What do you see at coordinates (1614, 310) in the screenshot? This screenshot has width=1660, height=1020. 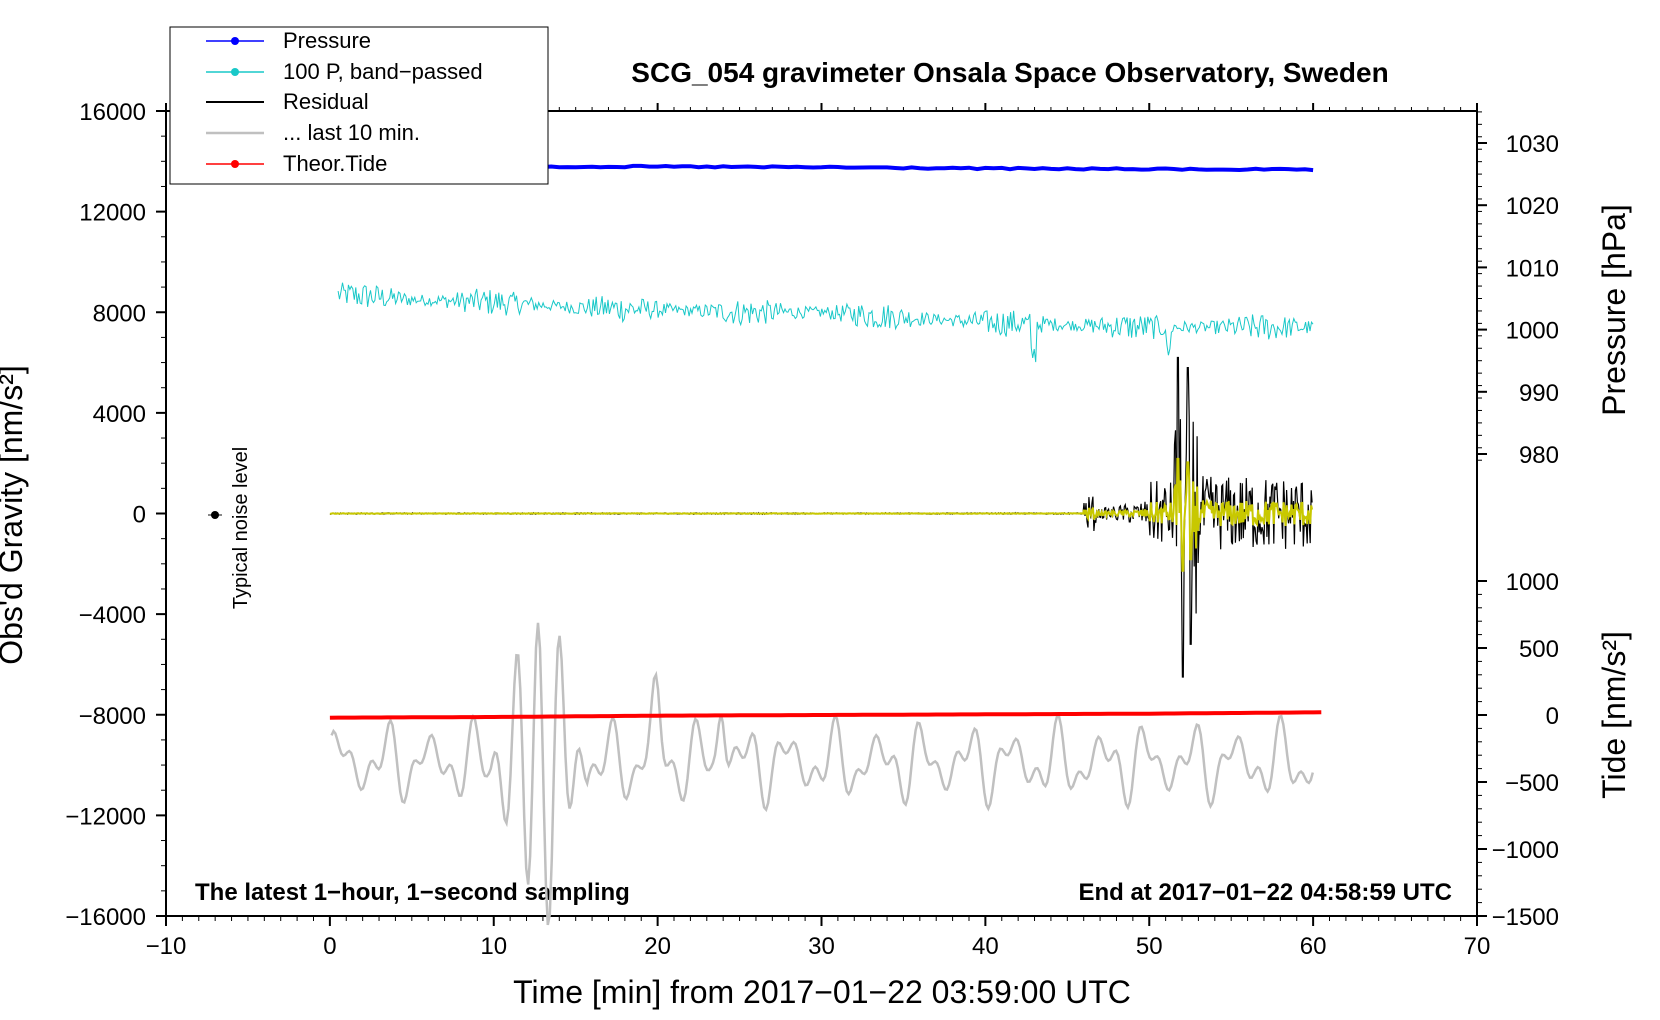 I see `pressure-axis-title: Pressure [hPa]` at bounding box center [1614, 310].